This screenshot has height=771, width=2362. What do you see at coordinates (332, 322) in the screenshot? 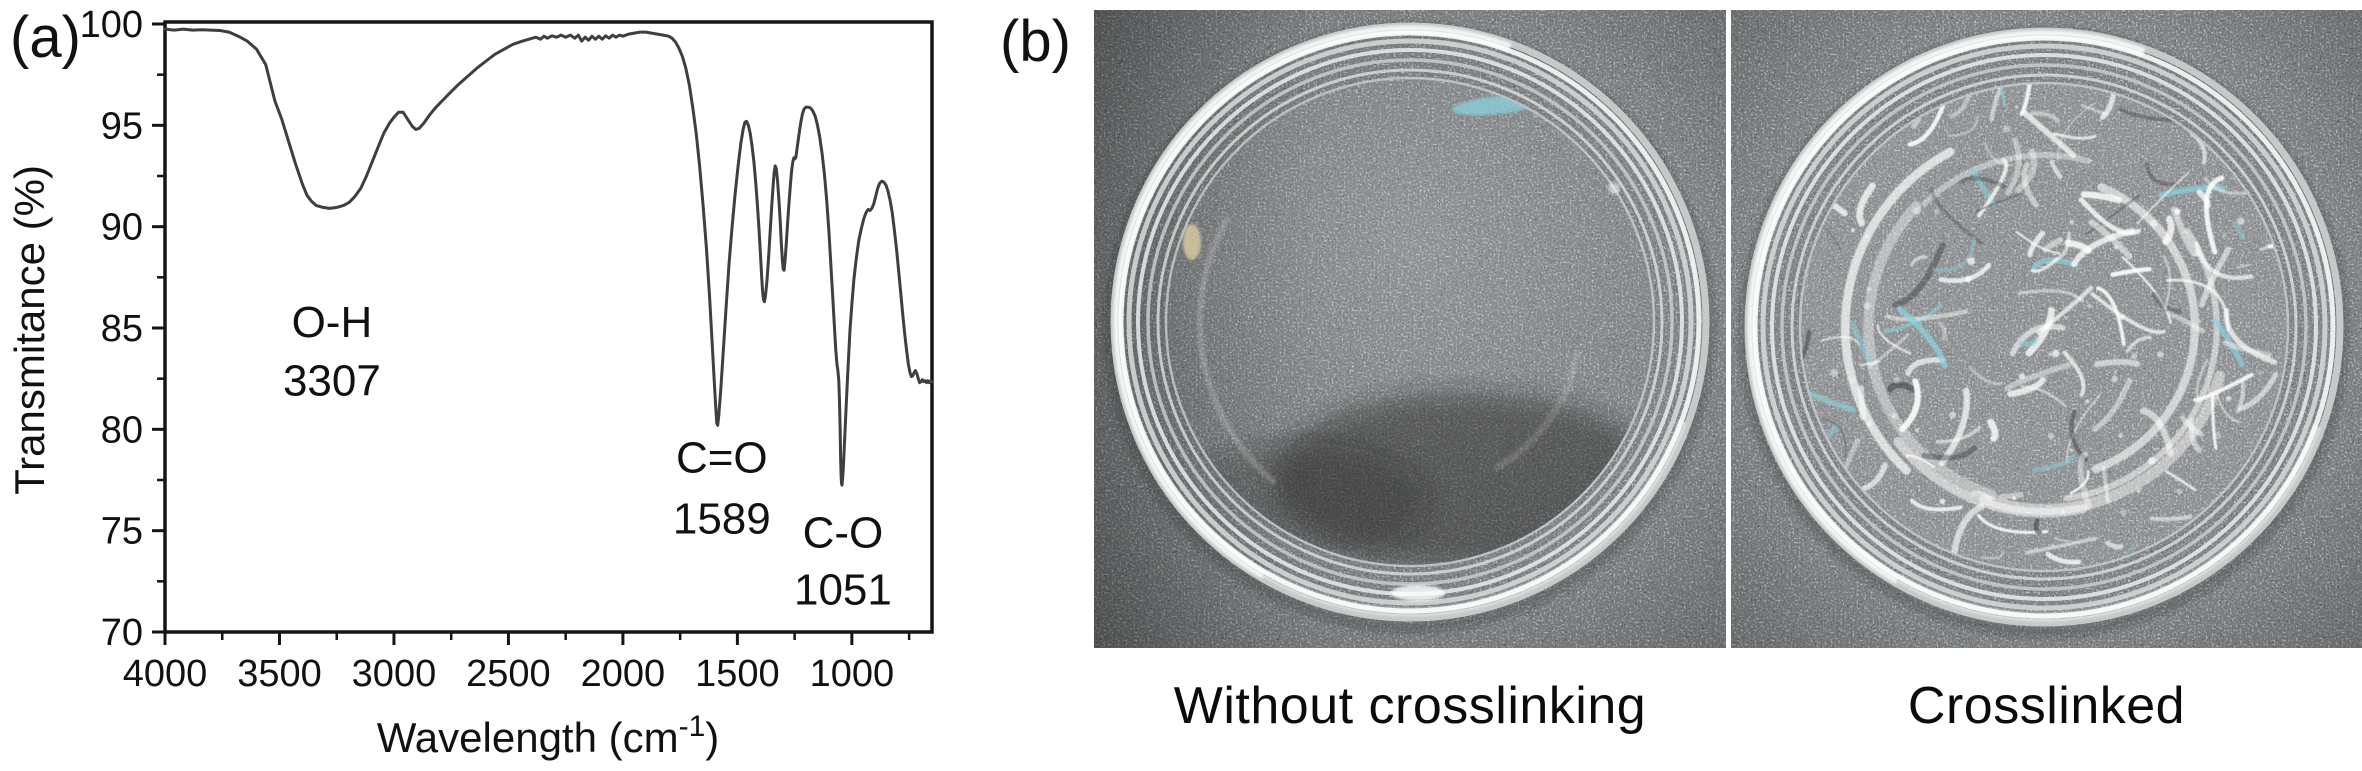
I see `svg-text: O-H` at bounding box center [332, 322].